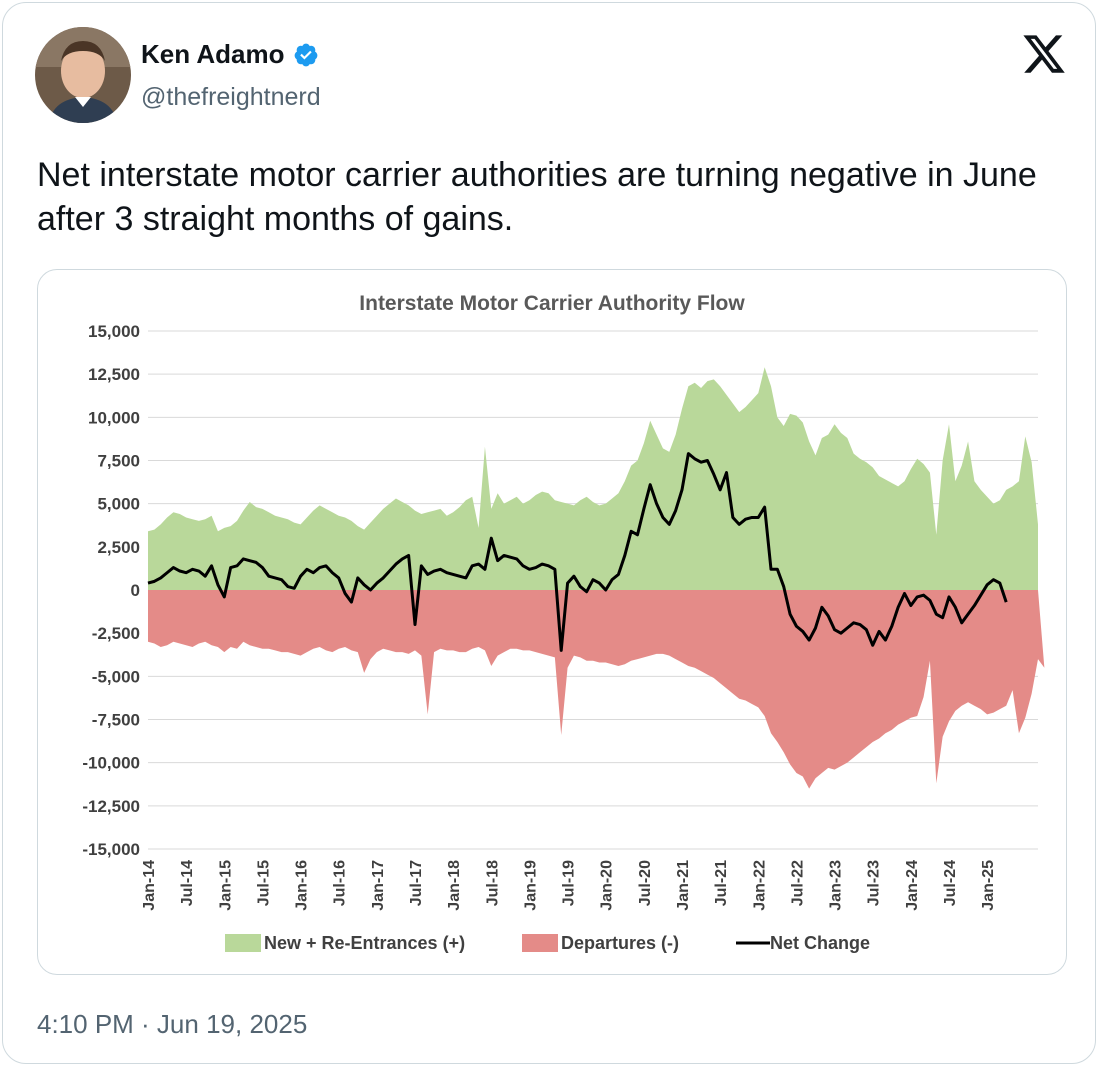 This screenshot has width=1100, height=1068. What do you see at coordinates (118, 547) in the screenshot?
I see `y-tick-label: 2,500` at bounding box center [118, 547].